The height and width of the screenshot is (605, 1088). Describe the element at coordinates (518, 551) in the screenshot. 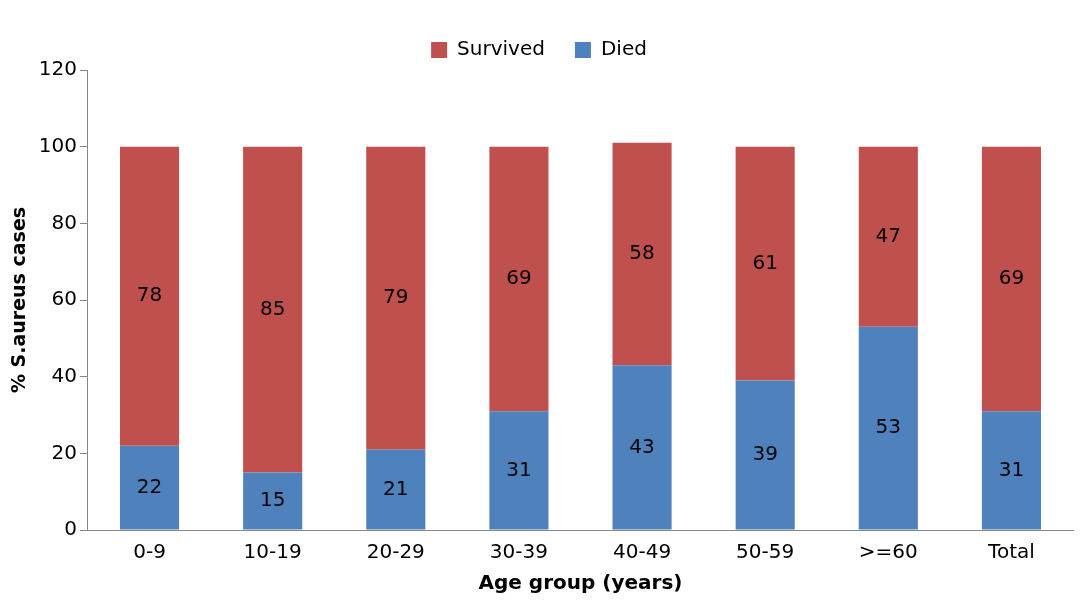

I see `x-tick-label: 30-39` at that location.